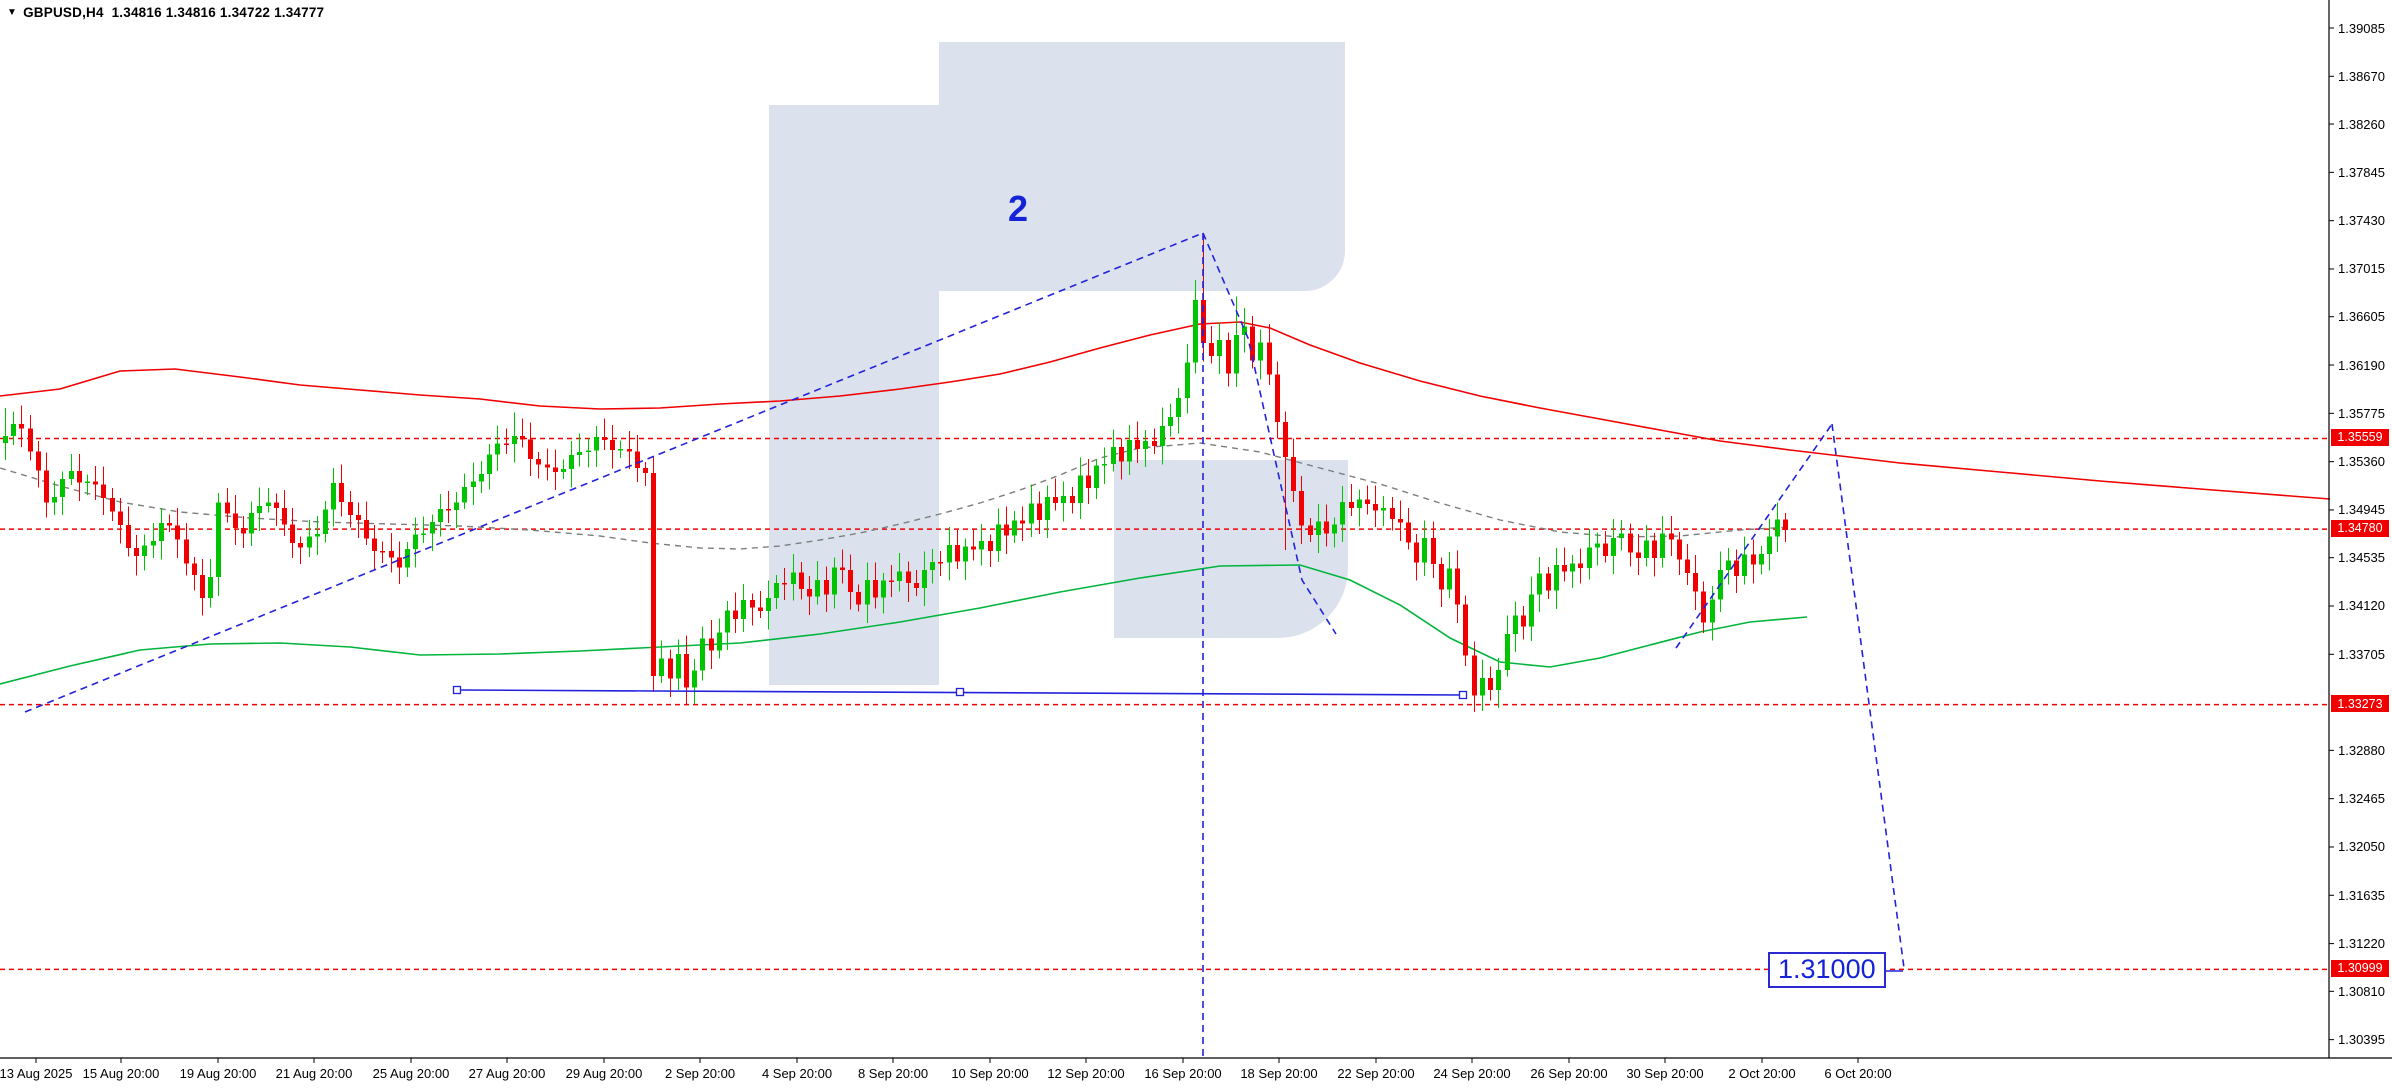 The image size is (2392, 1090). I want to click on price-axis-label: 1.34945, so click(2361, 510).